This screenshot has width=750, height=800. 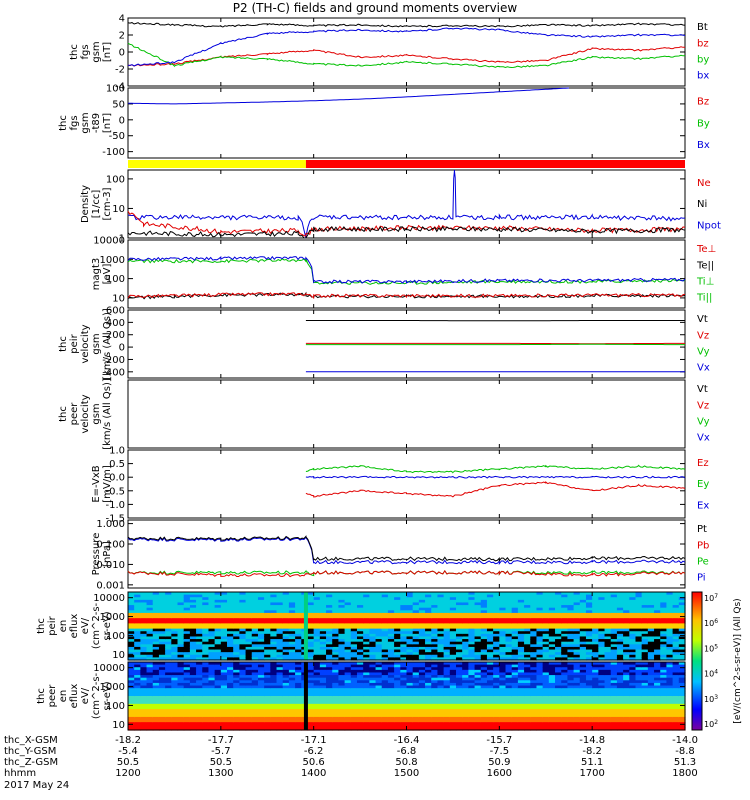 What do you see at coordinates (107, 344) in the screenshot?
I see `y-axis-label: [km/s (All Qs)]` at bounding box center [107, 344].